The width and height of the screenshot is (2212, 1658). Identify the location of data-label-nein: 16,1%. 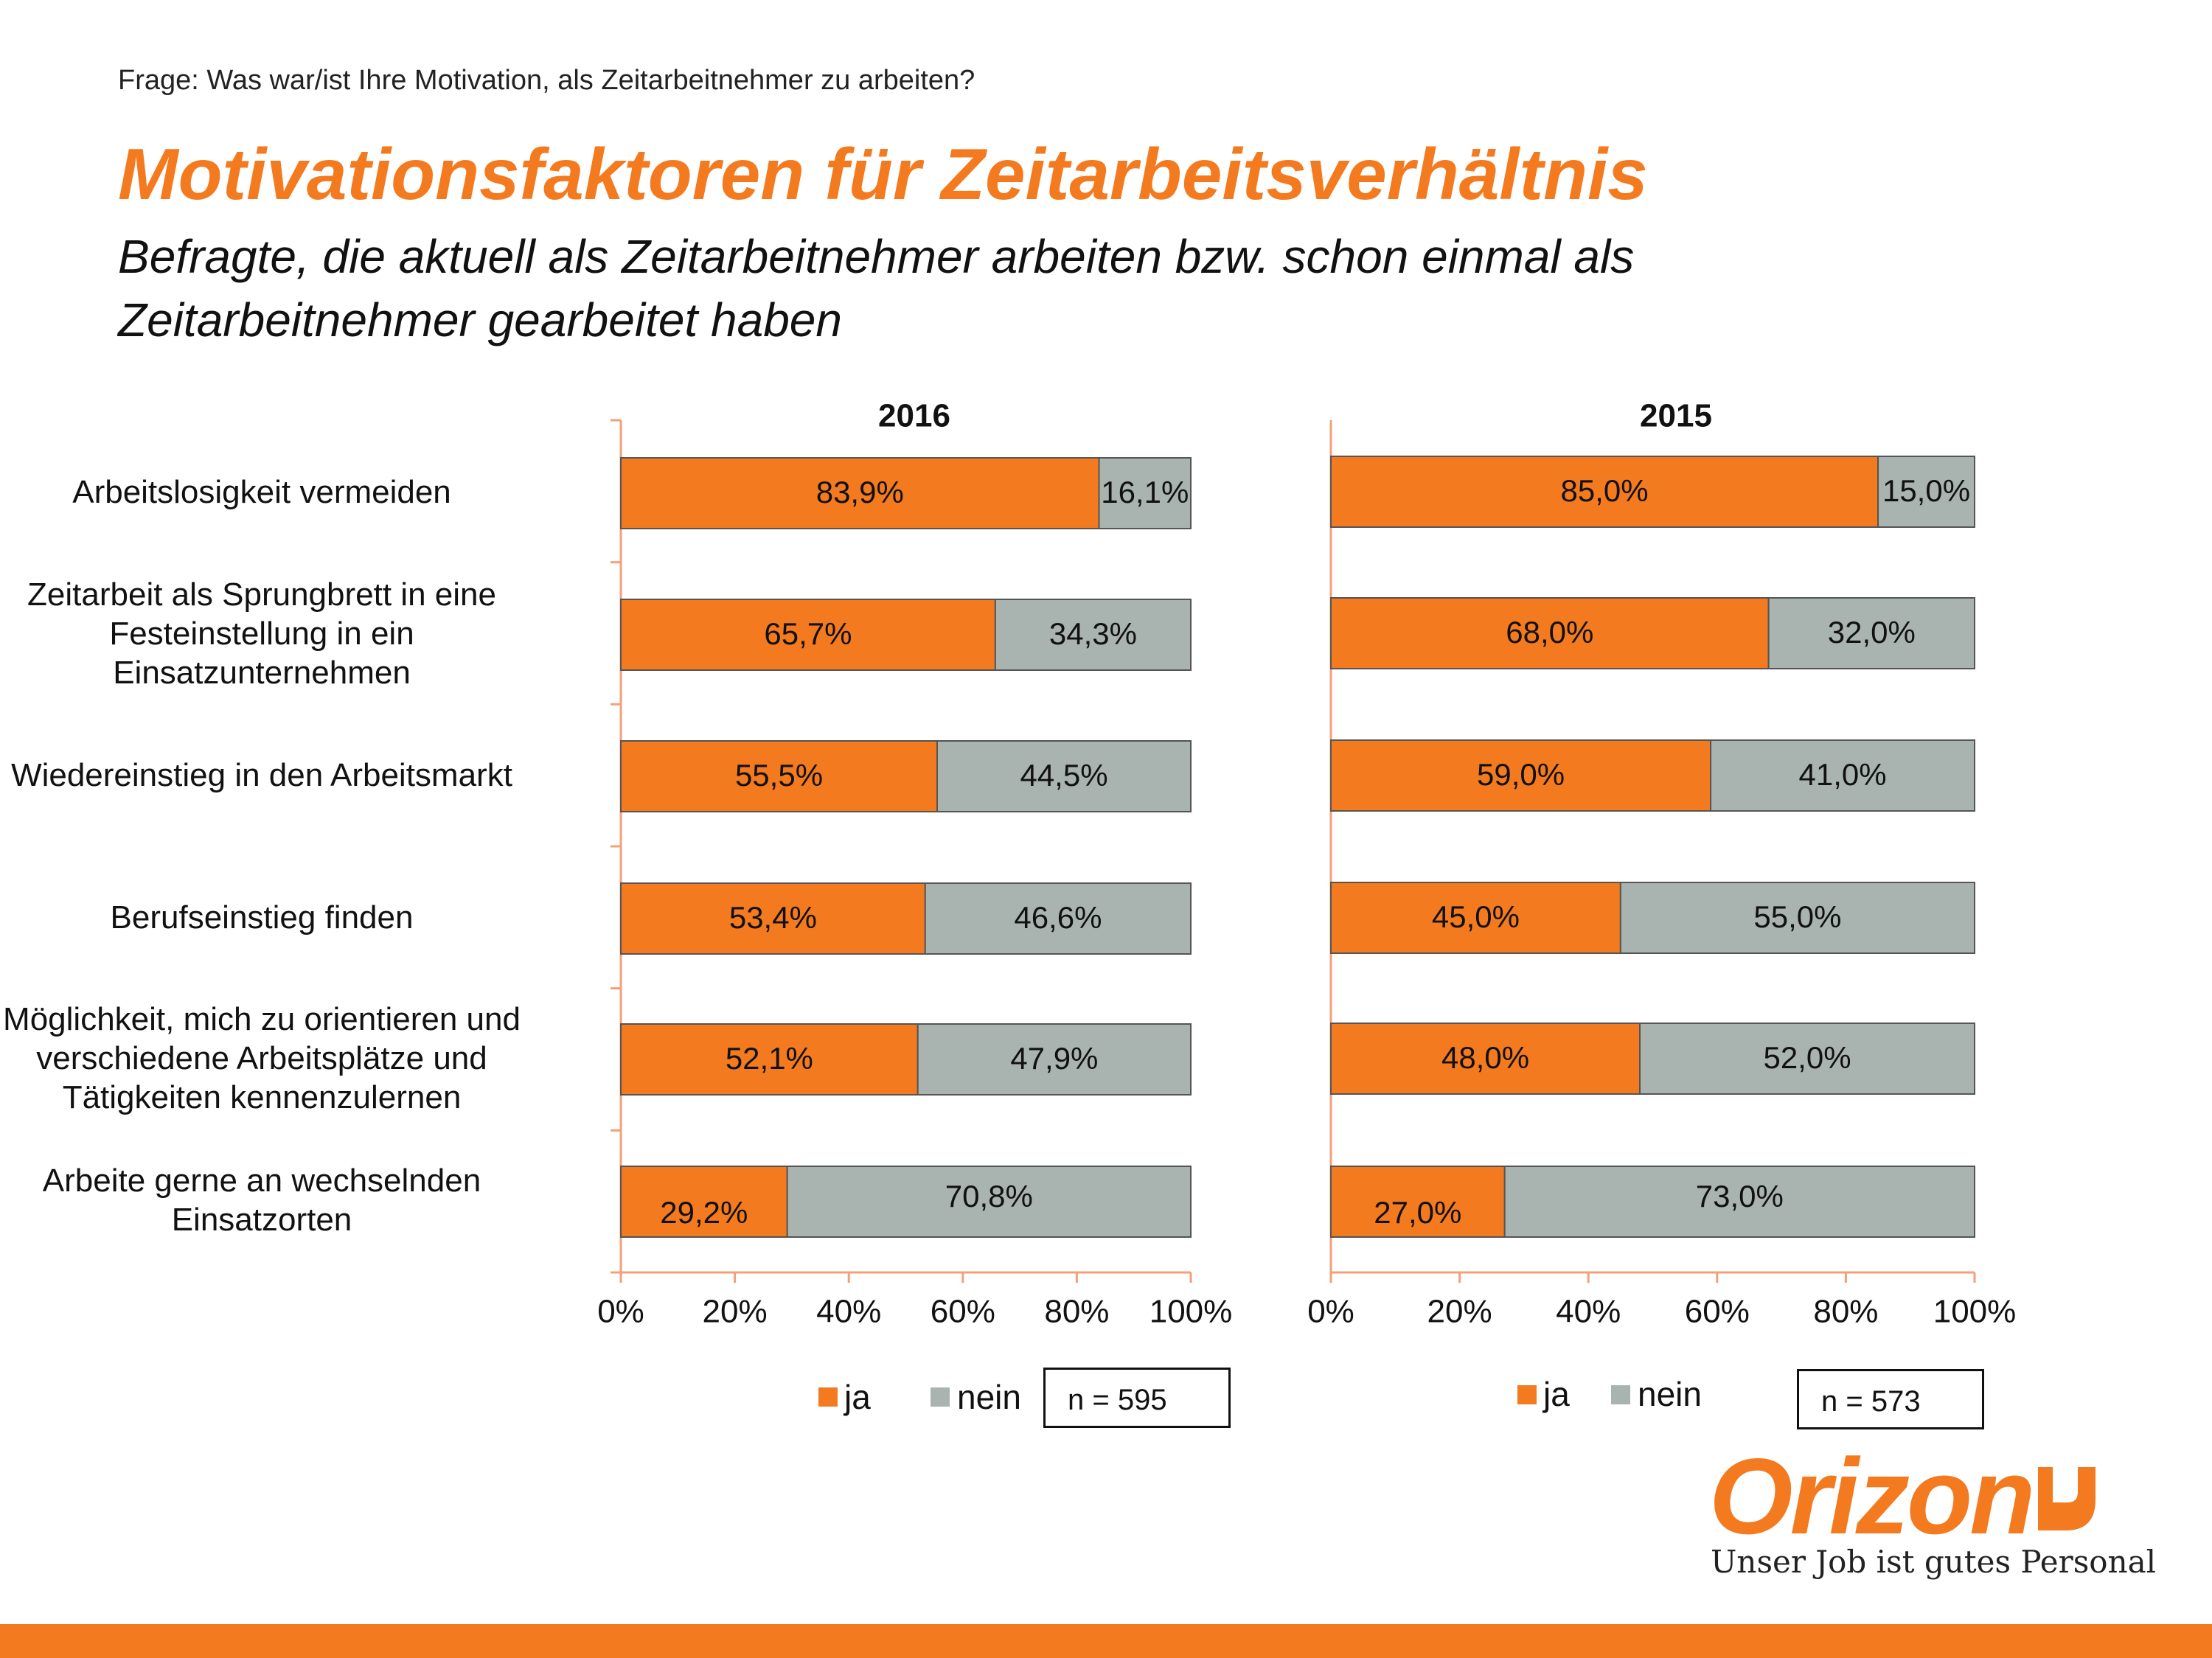
(1145, 492).